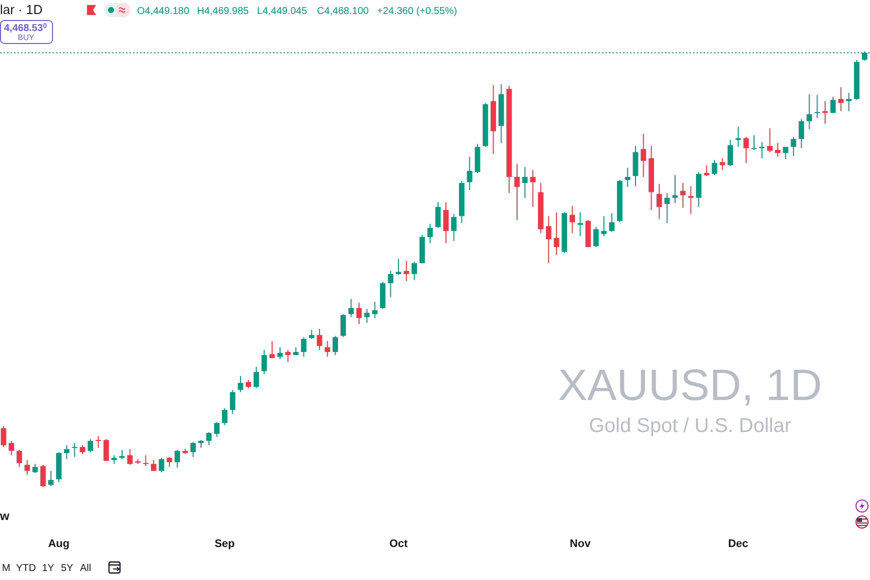 The height and width of the screenshot is (580, 870). I want to click on text: 1Y, so click(48, 568).